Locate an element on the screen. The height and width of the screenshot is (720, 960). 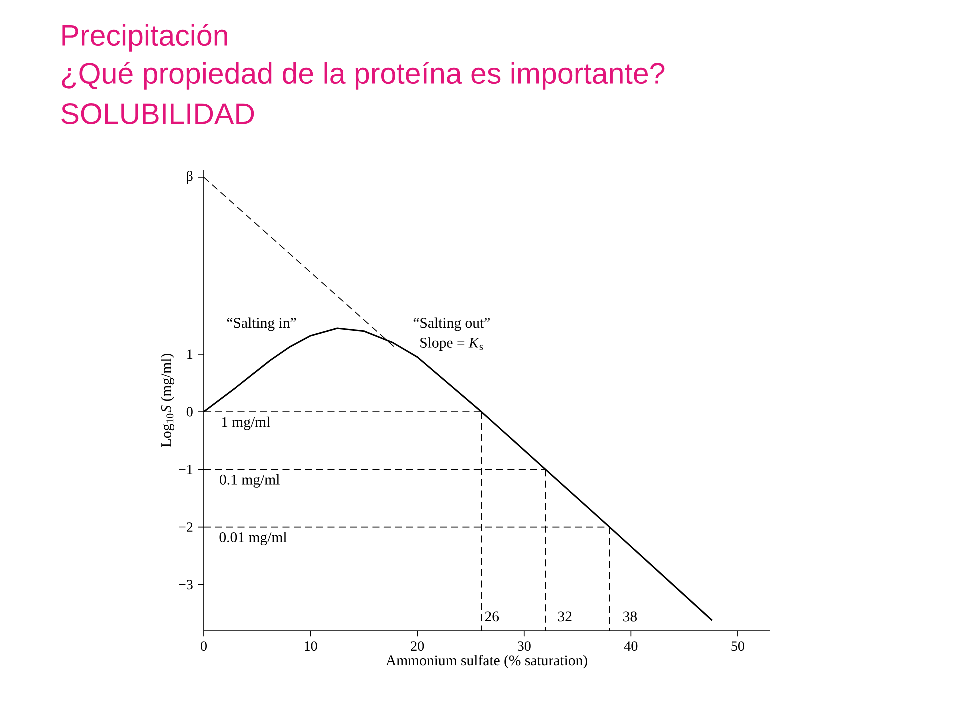
x-axis-title: Ammonium sulfate (% saturation) is located at coordinates (487, 662).